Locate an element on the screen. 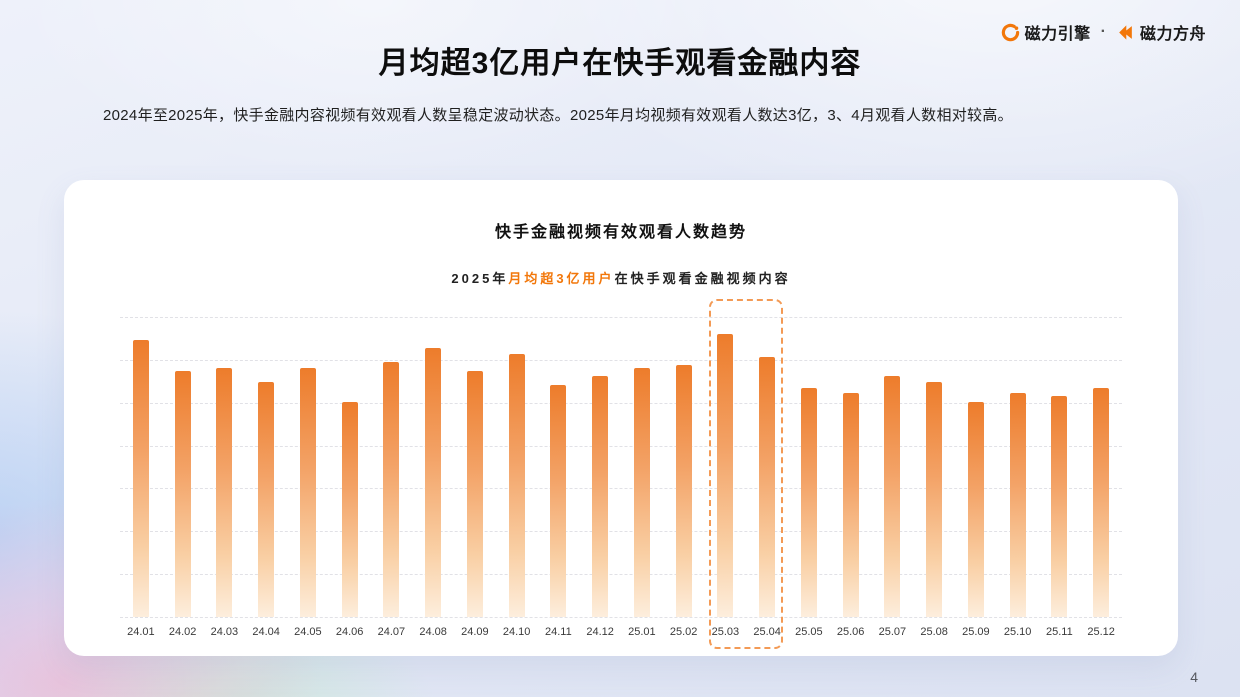  bar-24.01 is located at coordinates (140, 478).